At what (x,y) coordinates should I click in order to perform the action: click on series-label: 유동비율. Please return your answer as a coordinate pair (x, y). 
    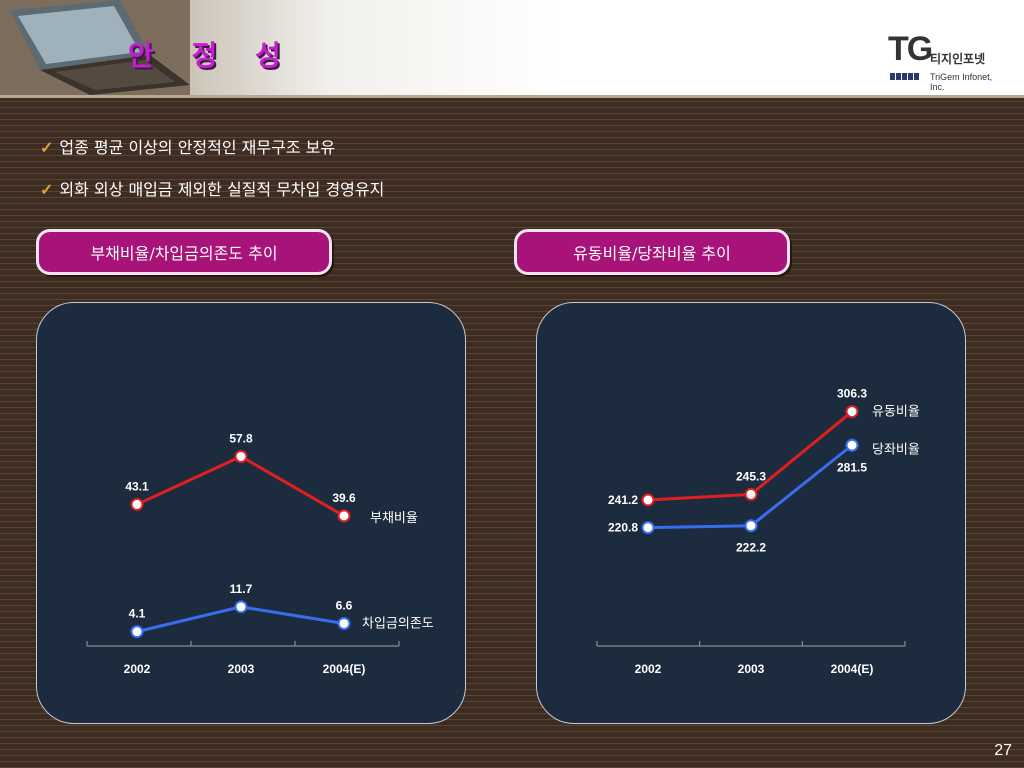
    Looking at the image, I should click on (896, 412).